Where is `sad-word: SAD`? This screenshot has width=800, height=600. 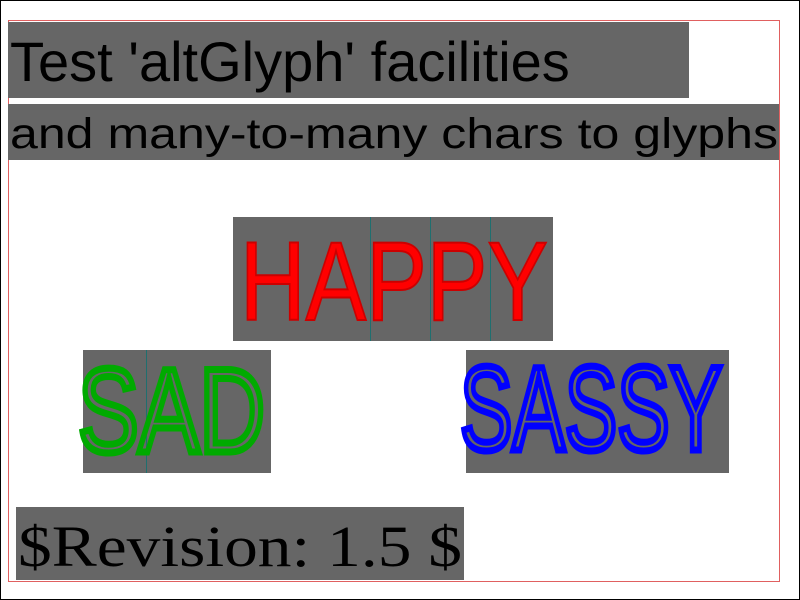 sad-word: SAD is located at coordinates (171, 411).